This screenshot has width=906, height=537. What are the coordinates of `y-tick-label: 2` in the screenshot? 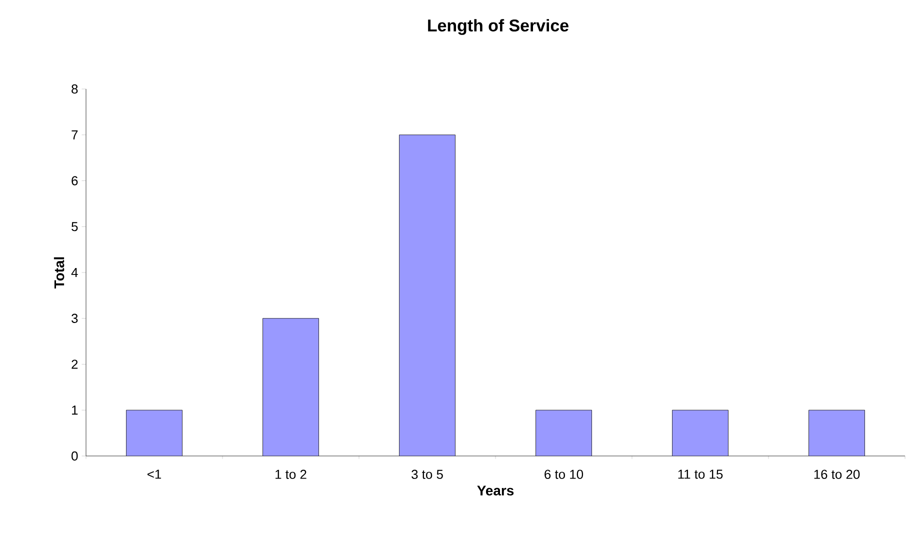 It's located at (75, 364).